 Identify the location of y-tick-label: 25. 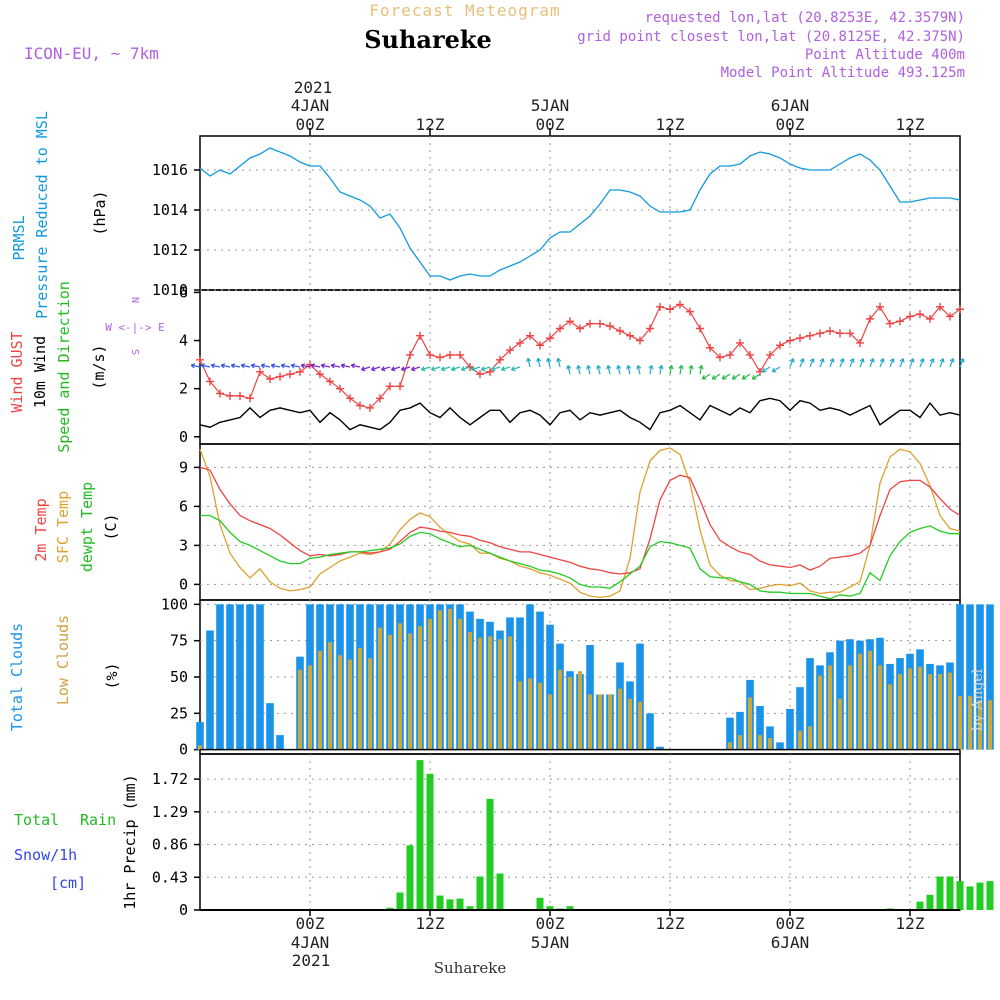
(179, 713).